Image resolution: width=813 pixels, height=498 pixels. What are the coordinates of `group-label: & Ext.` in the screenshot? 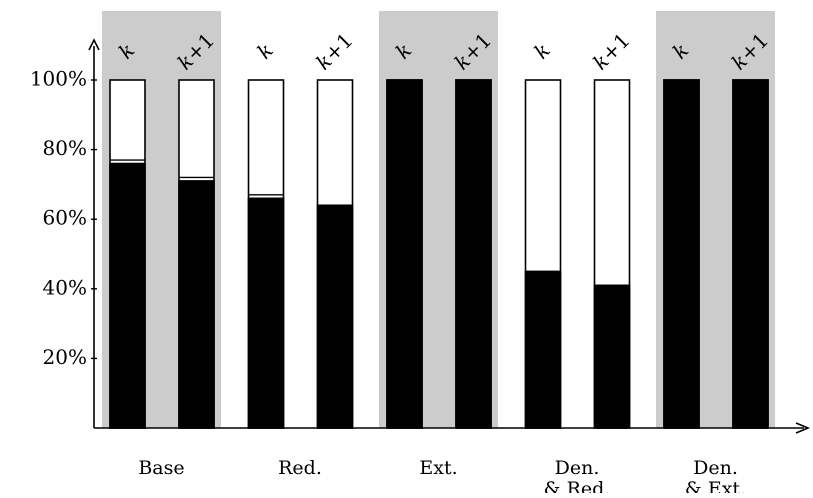 It's located at (715, 485).